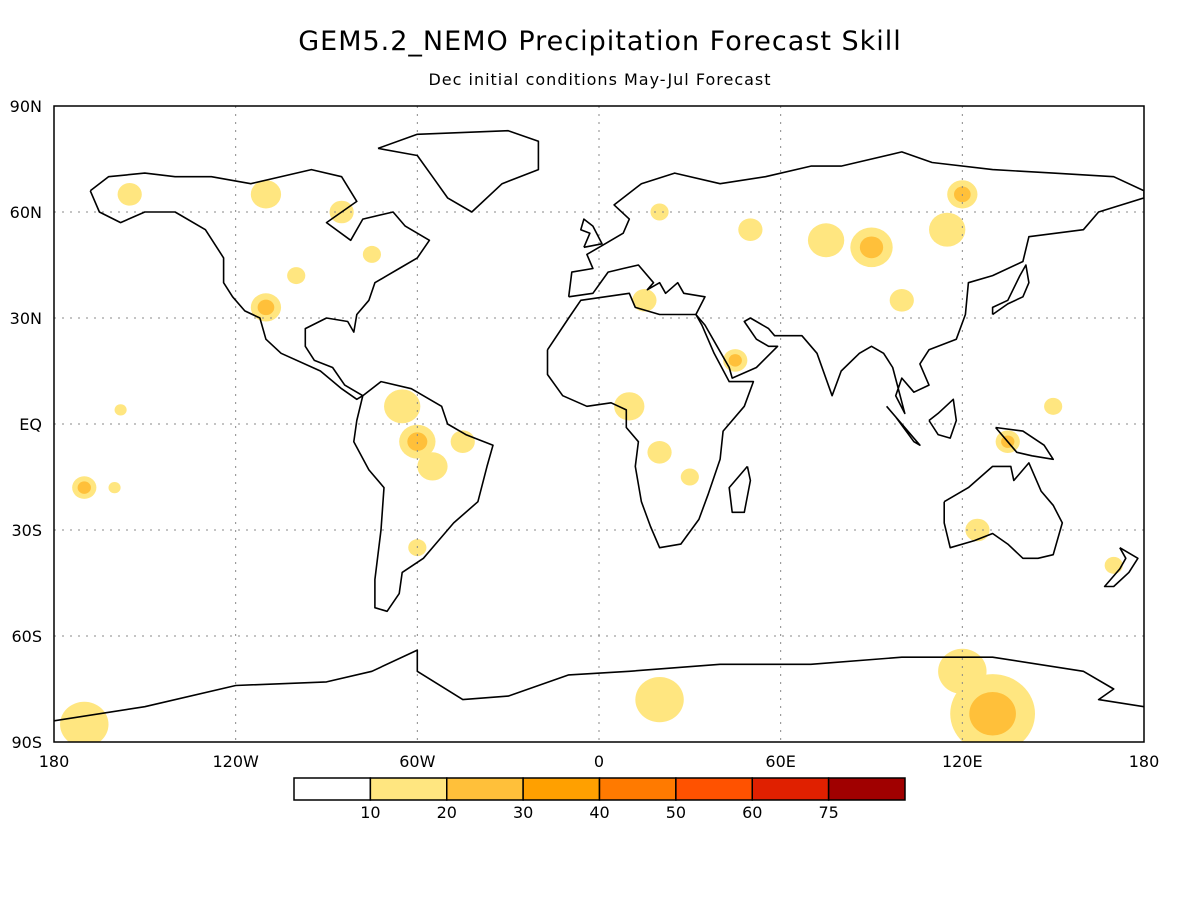  I want to click on lat-tick-label: EQ, so click(30, 424).